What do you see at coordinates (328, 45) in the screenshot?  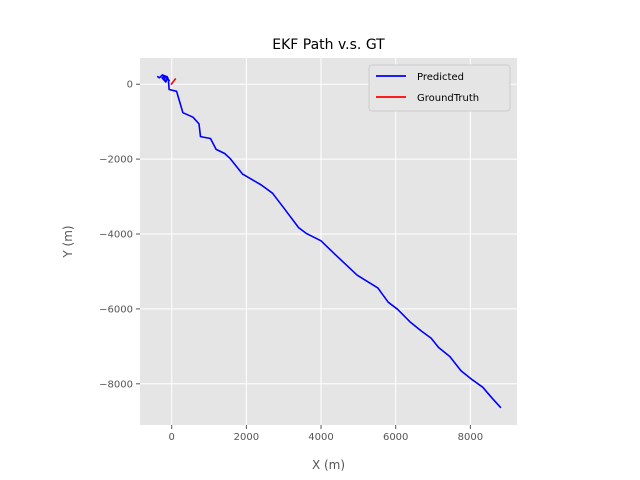 I see `chart-title: EKF Path v.s. GT` at bounding box center [328, 45].